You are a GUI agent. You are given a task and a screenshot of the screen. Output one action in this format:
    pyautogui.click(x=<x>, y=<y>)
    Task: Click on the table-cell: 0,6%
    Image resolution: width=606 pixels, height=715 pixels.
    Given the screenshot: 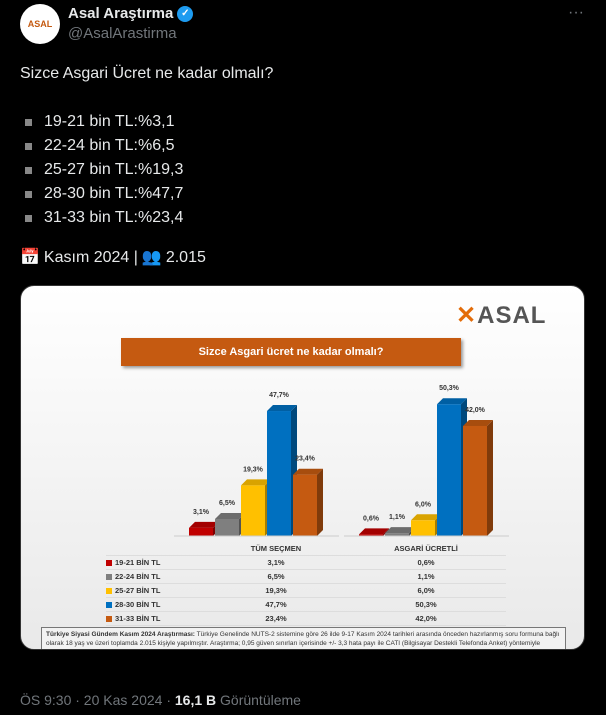 What is the action you would take?
    pyautogui.click(x=426, y=562)
    